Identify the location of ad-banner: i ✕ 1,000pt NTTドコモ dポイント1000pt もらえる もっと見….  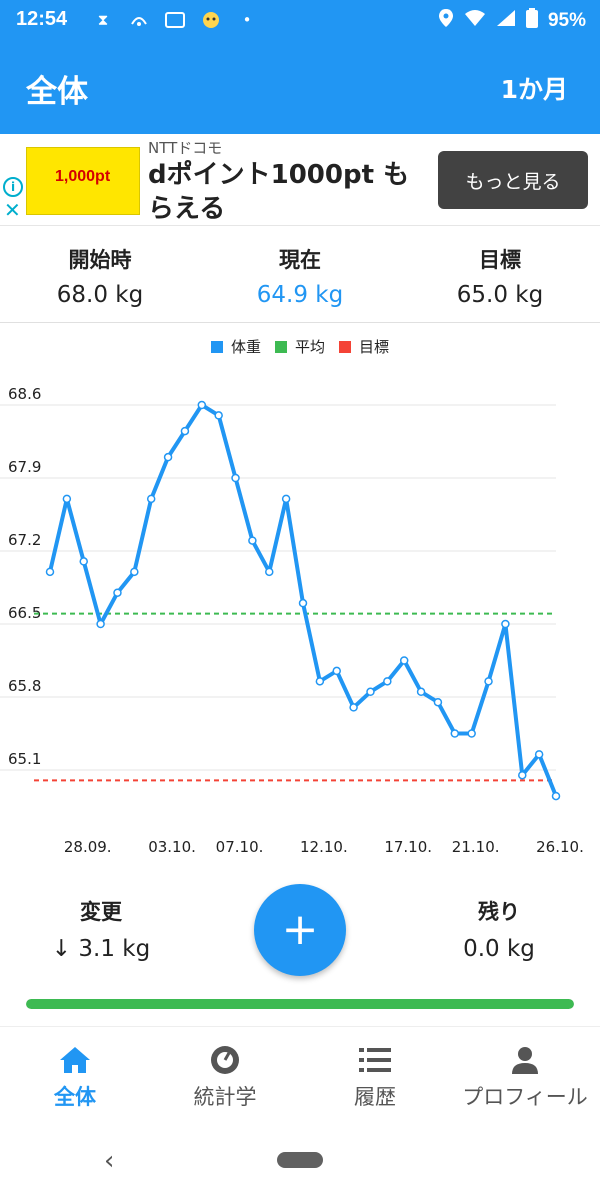
(300, 180).